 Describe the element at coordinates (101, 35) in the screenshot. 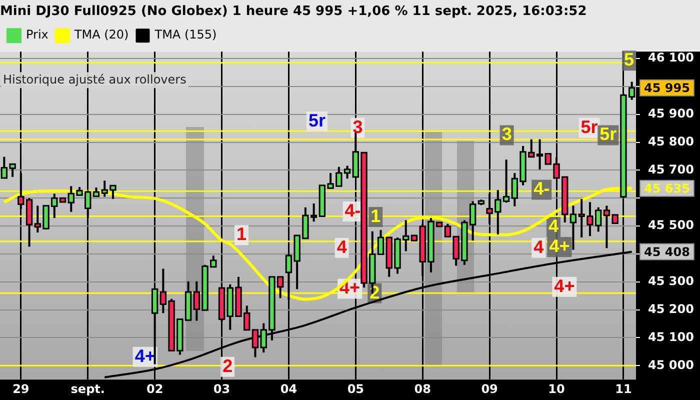

I see `legend-label: TMA (20)` at that location.